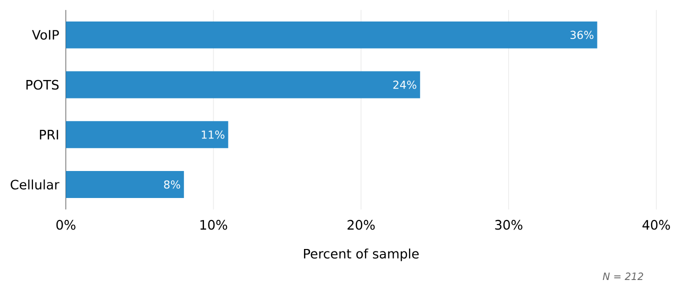 This screenshot has height=302, width=675. I want to click on x-tick-label: 40%, so click(656, 225).